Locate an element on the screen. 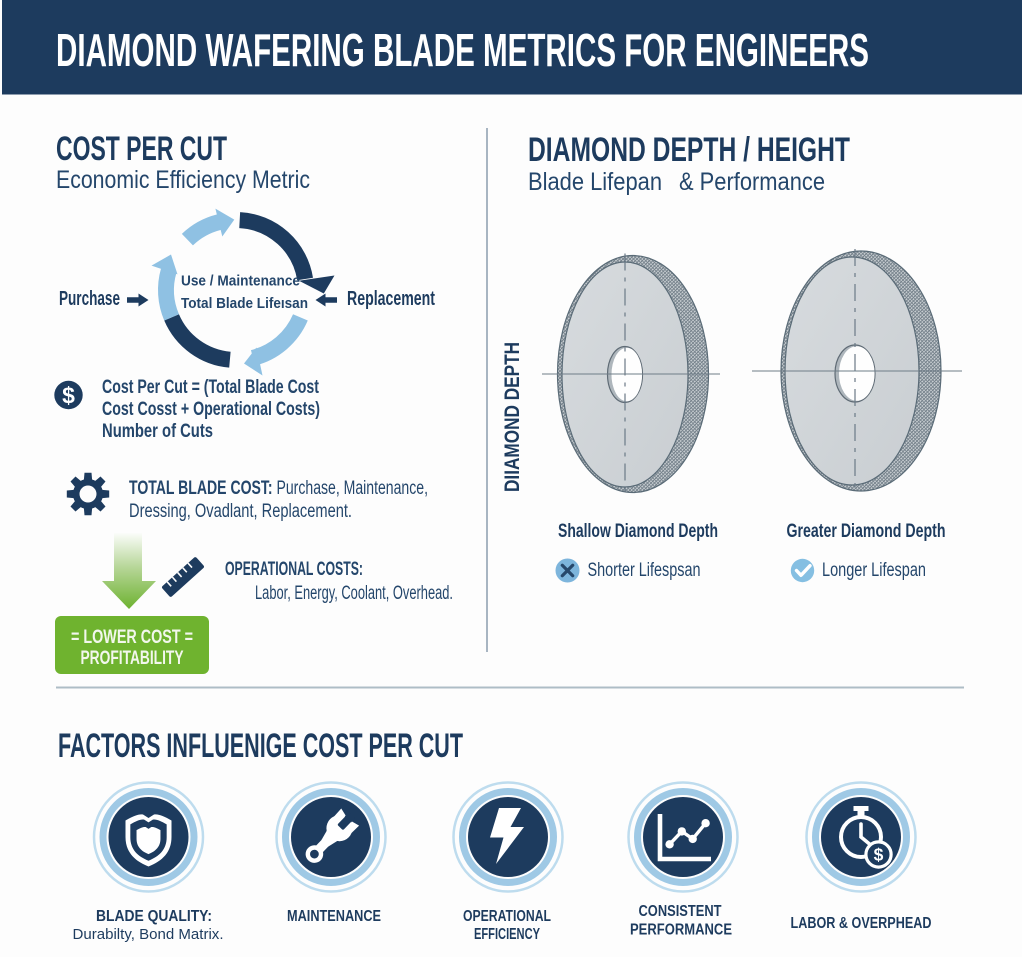 Image resolution: width=1022 pixels, height=957 pixels. svg-text: Number of Cuts is located at coordinates (157, 431).